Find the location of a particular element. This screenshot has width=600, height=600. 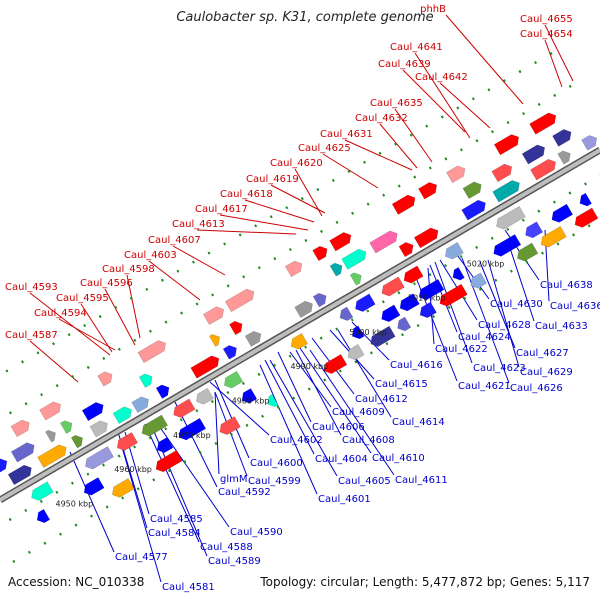

gene-label-bottom: Caul_4624 is located at coordinates (484, 337).